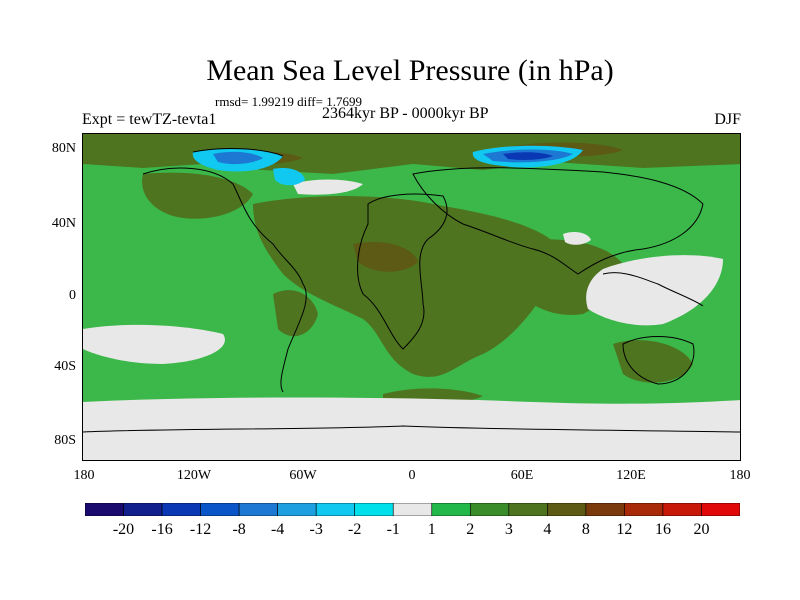 The image size is (800, 600). I want to click on australia-coast, so click(658, 360).